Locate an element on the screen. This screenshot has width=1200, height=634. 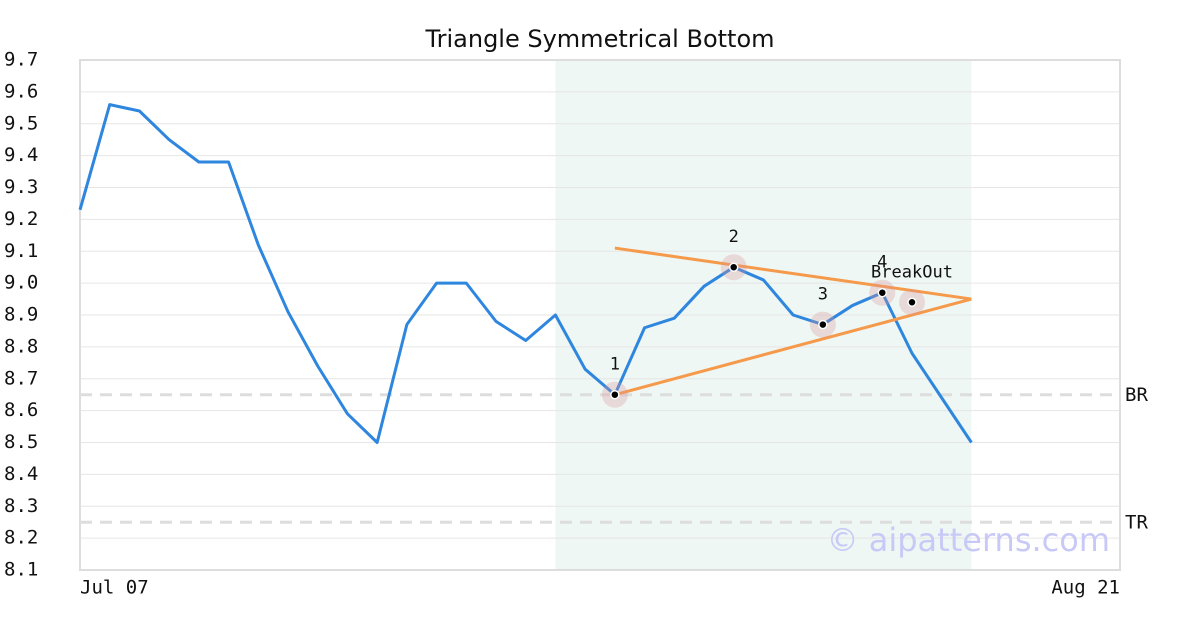
chart-title: Triangle Symmetrical Bottom is located at coordinates (599, 39).